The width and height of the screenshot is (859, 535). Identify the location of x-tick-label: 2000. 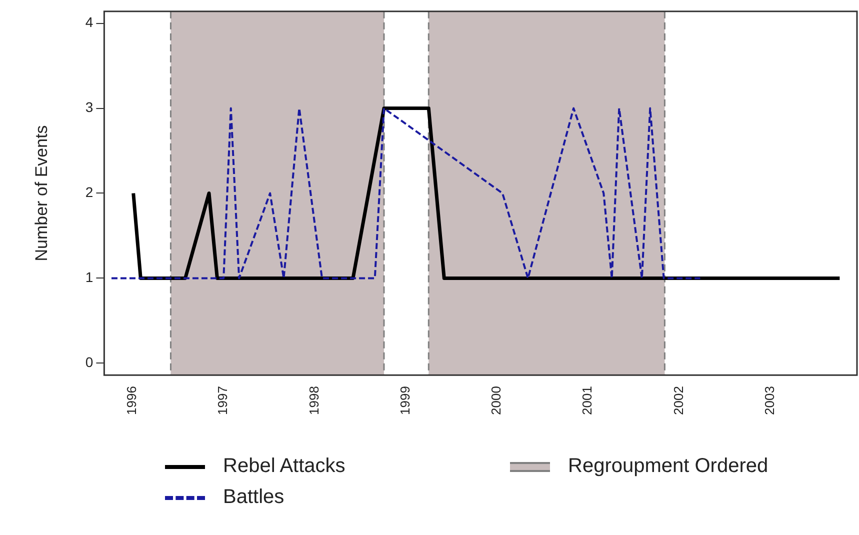
(496, 400).